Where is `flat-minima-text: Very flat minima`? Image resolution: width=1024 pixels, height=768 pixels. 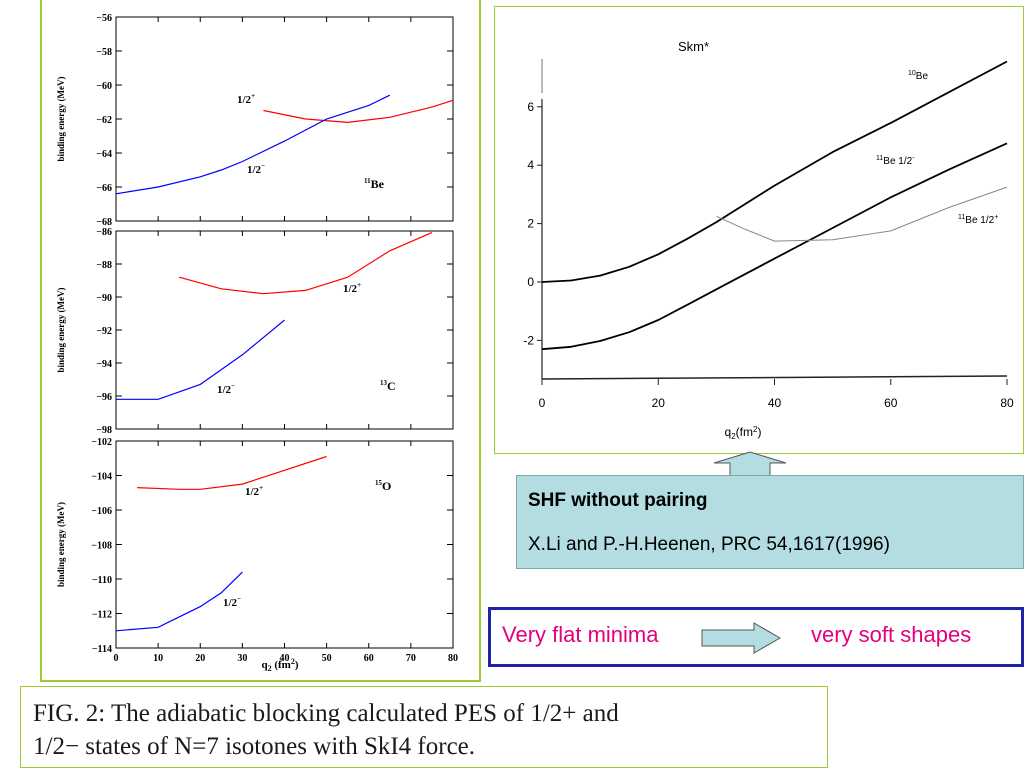 flat-minima-text: Very flat minima is located at coordinates (580, 634).